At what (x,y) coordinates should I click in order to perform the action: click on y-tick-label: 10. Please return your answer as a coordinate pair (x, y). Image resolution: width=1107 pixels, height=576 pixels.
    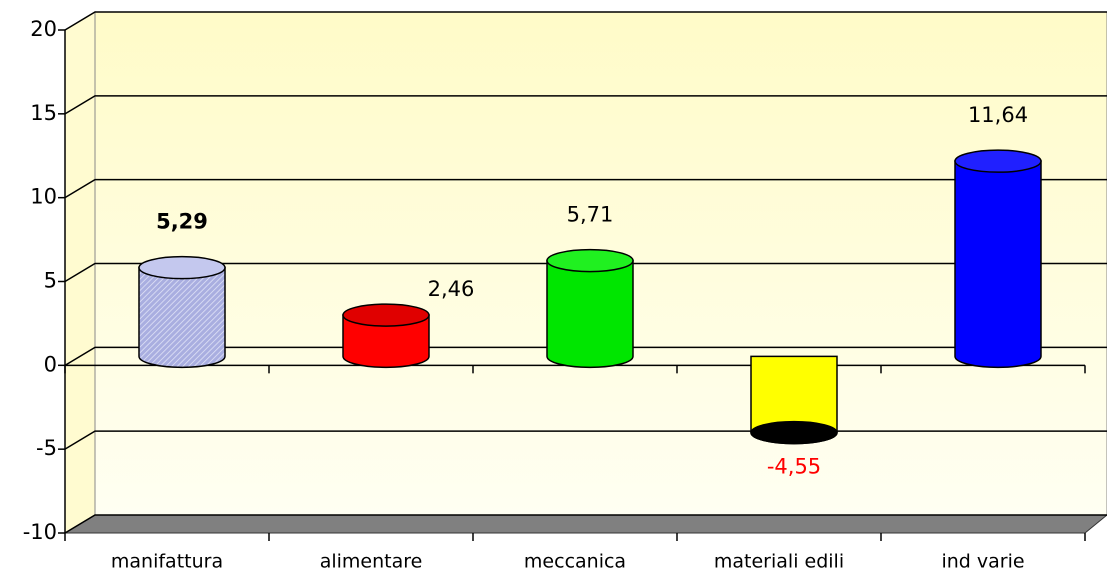
    Looking at the image, I should click on (43, 197).